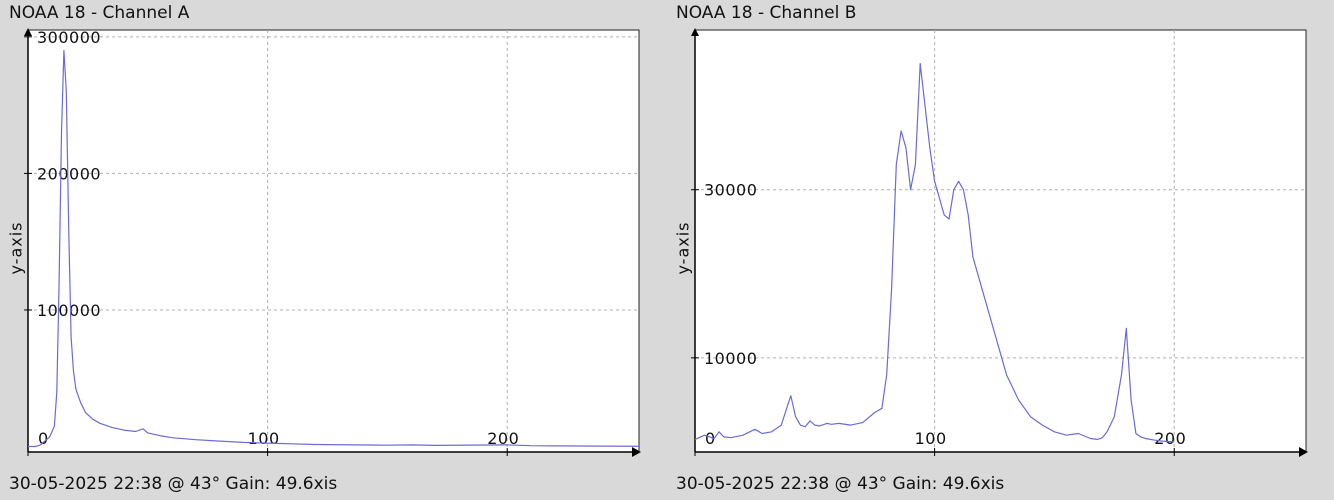  What do you see at coordinates (730, 358) in the screenshot?
I see `y-tick-label: 10000` at bounding box center [730, 358].